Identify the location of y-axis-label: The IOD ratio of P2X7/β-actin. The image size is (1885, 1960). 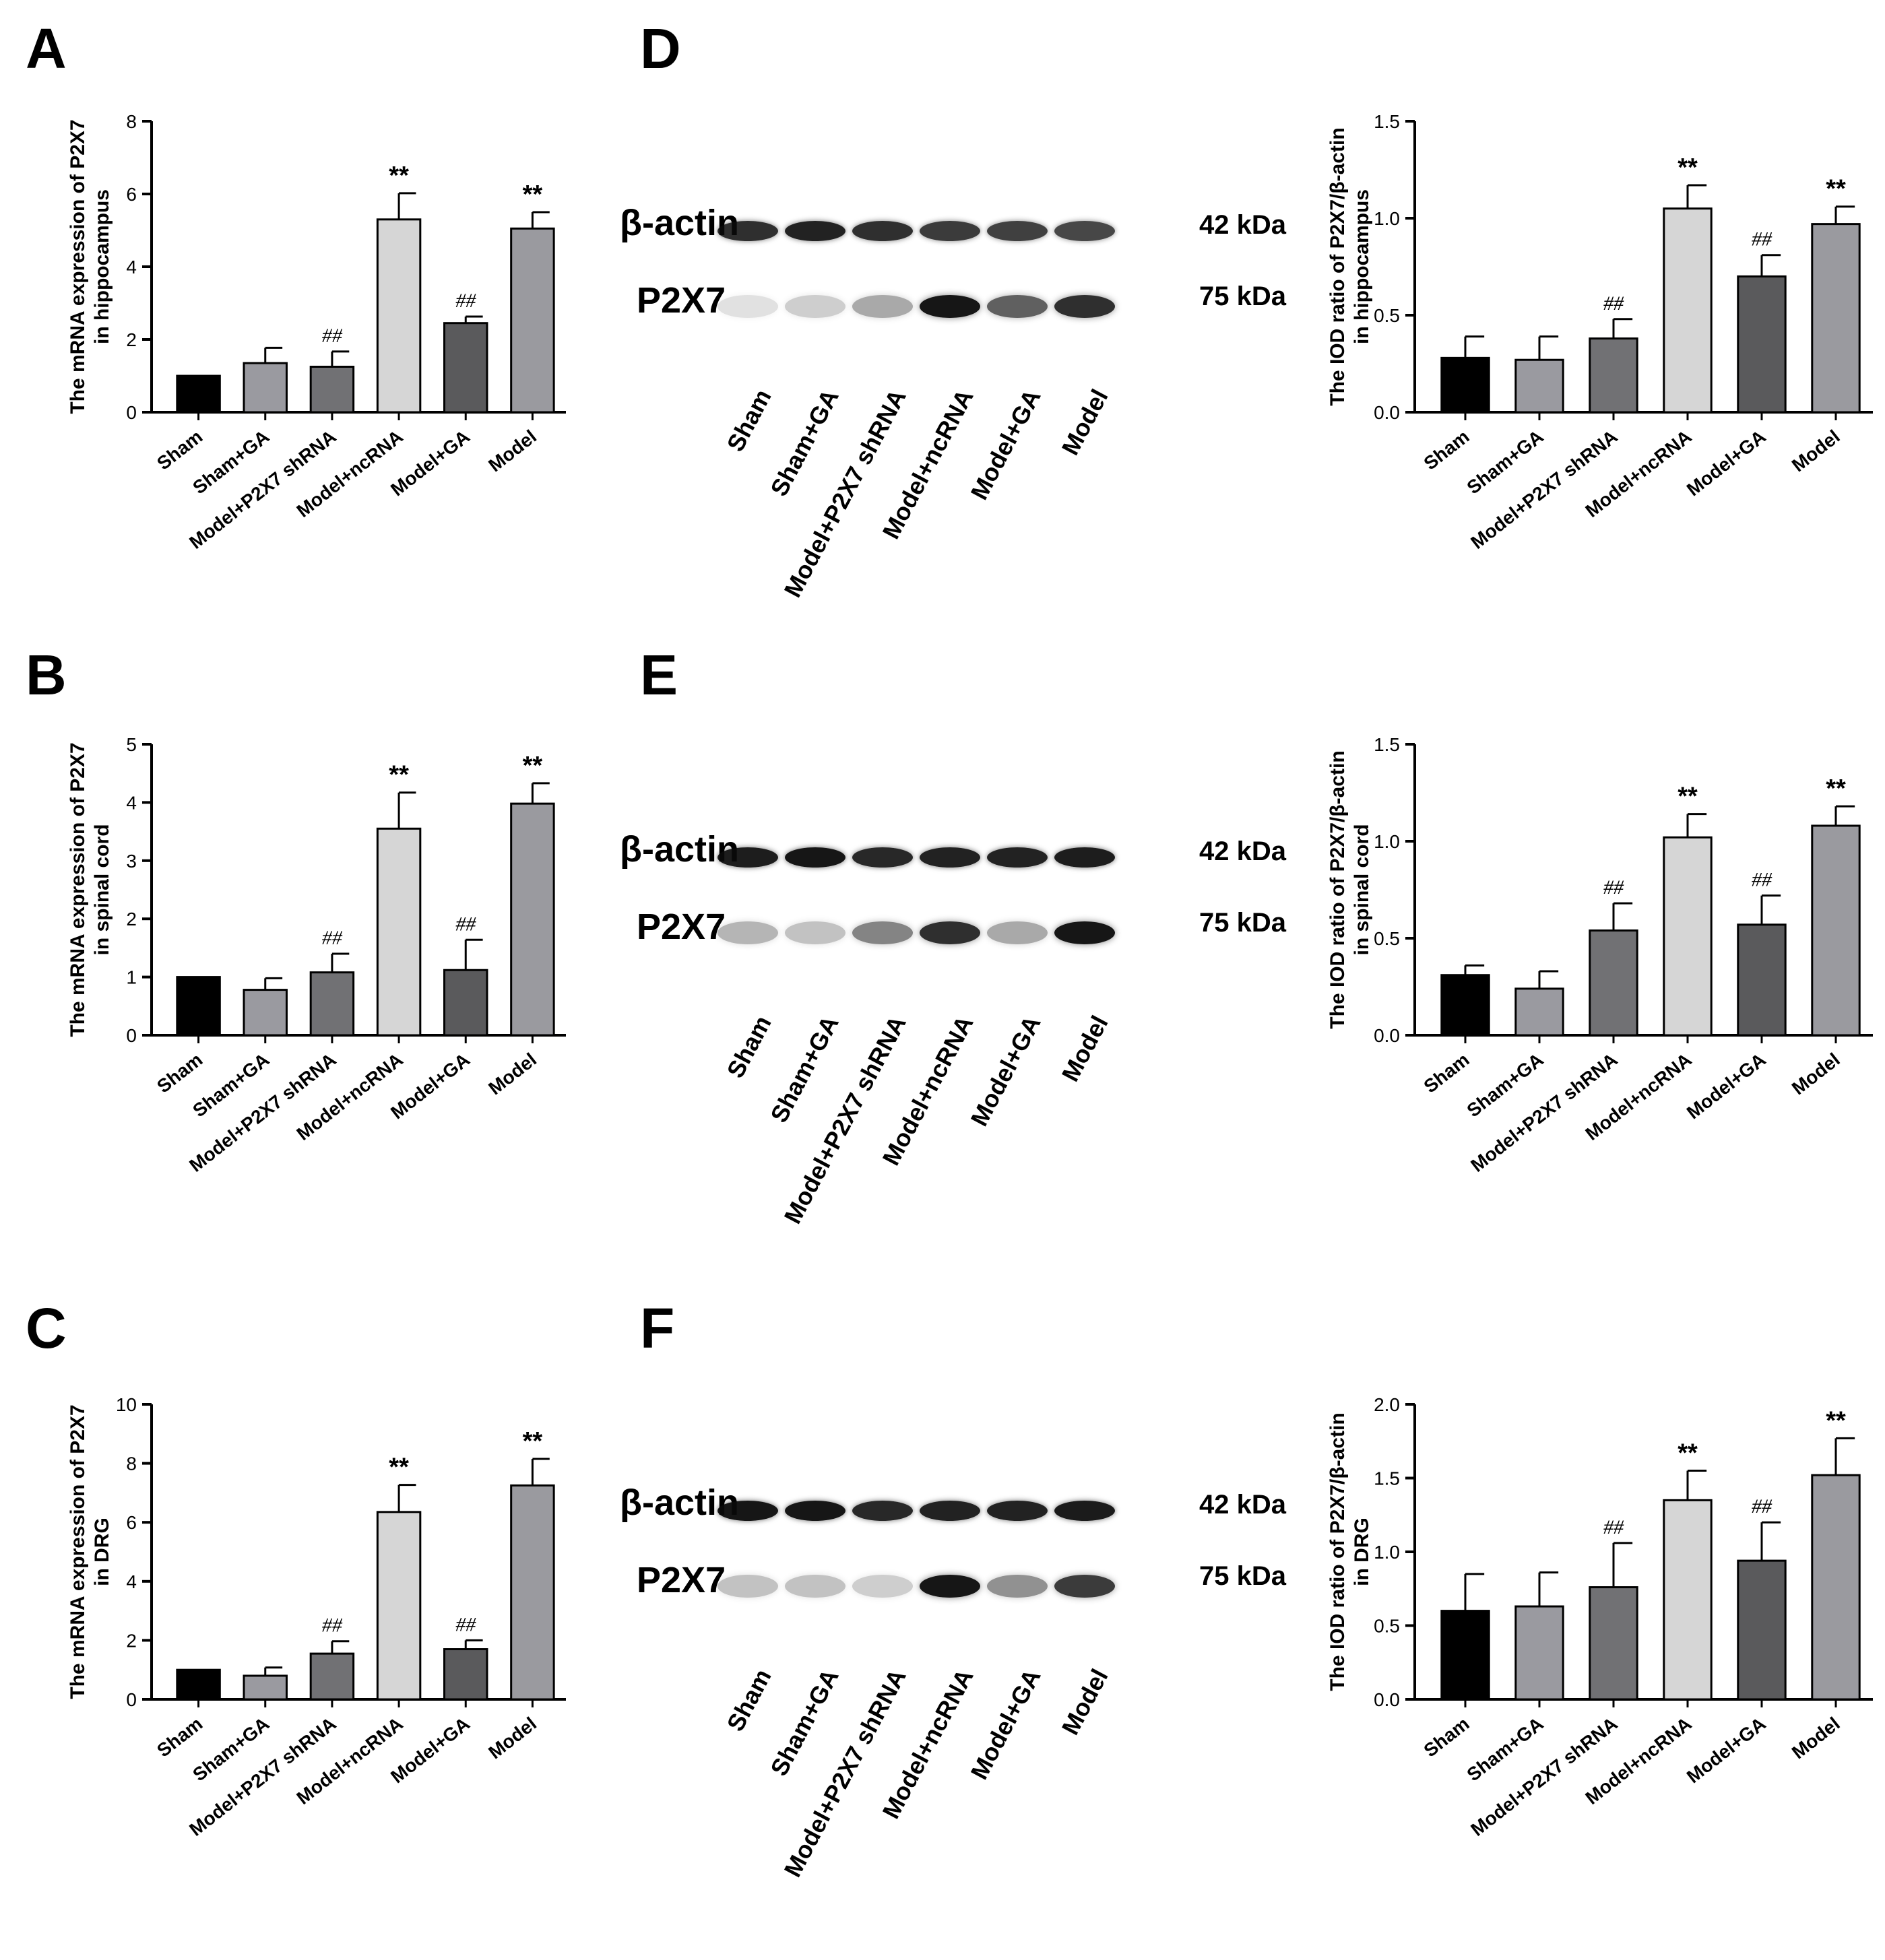
(1338, 266).